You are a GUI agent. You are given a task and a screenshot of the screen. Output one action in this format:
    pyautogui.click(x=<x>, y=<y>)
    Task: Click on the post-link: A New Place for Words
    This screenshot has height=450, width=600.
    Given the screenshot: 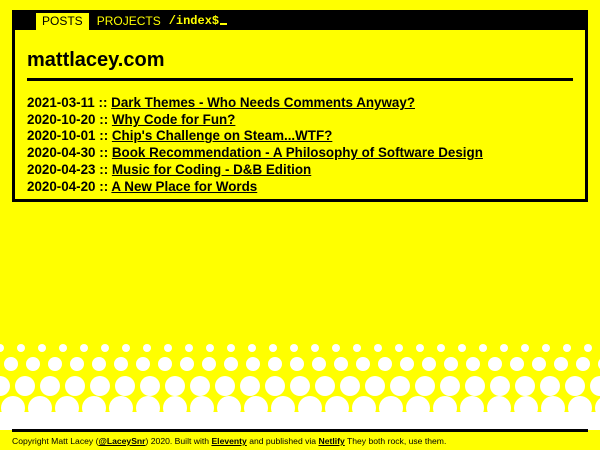 What is the action you would take?
    pyautogui.click(x=184, y=186)
    